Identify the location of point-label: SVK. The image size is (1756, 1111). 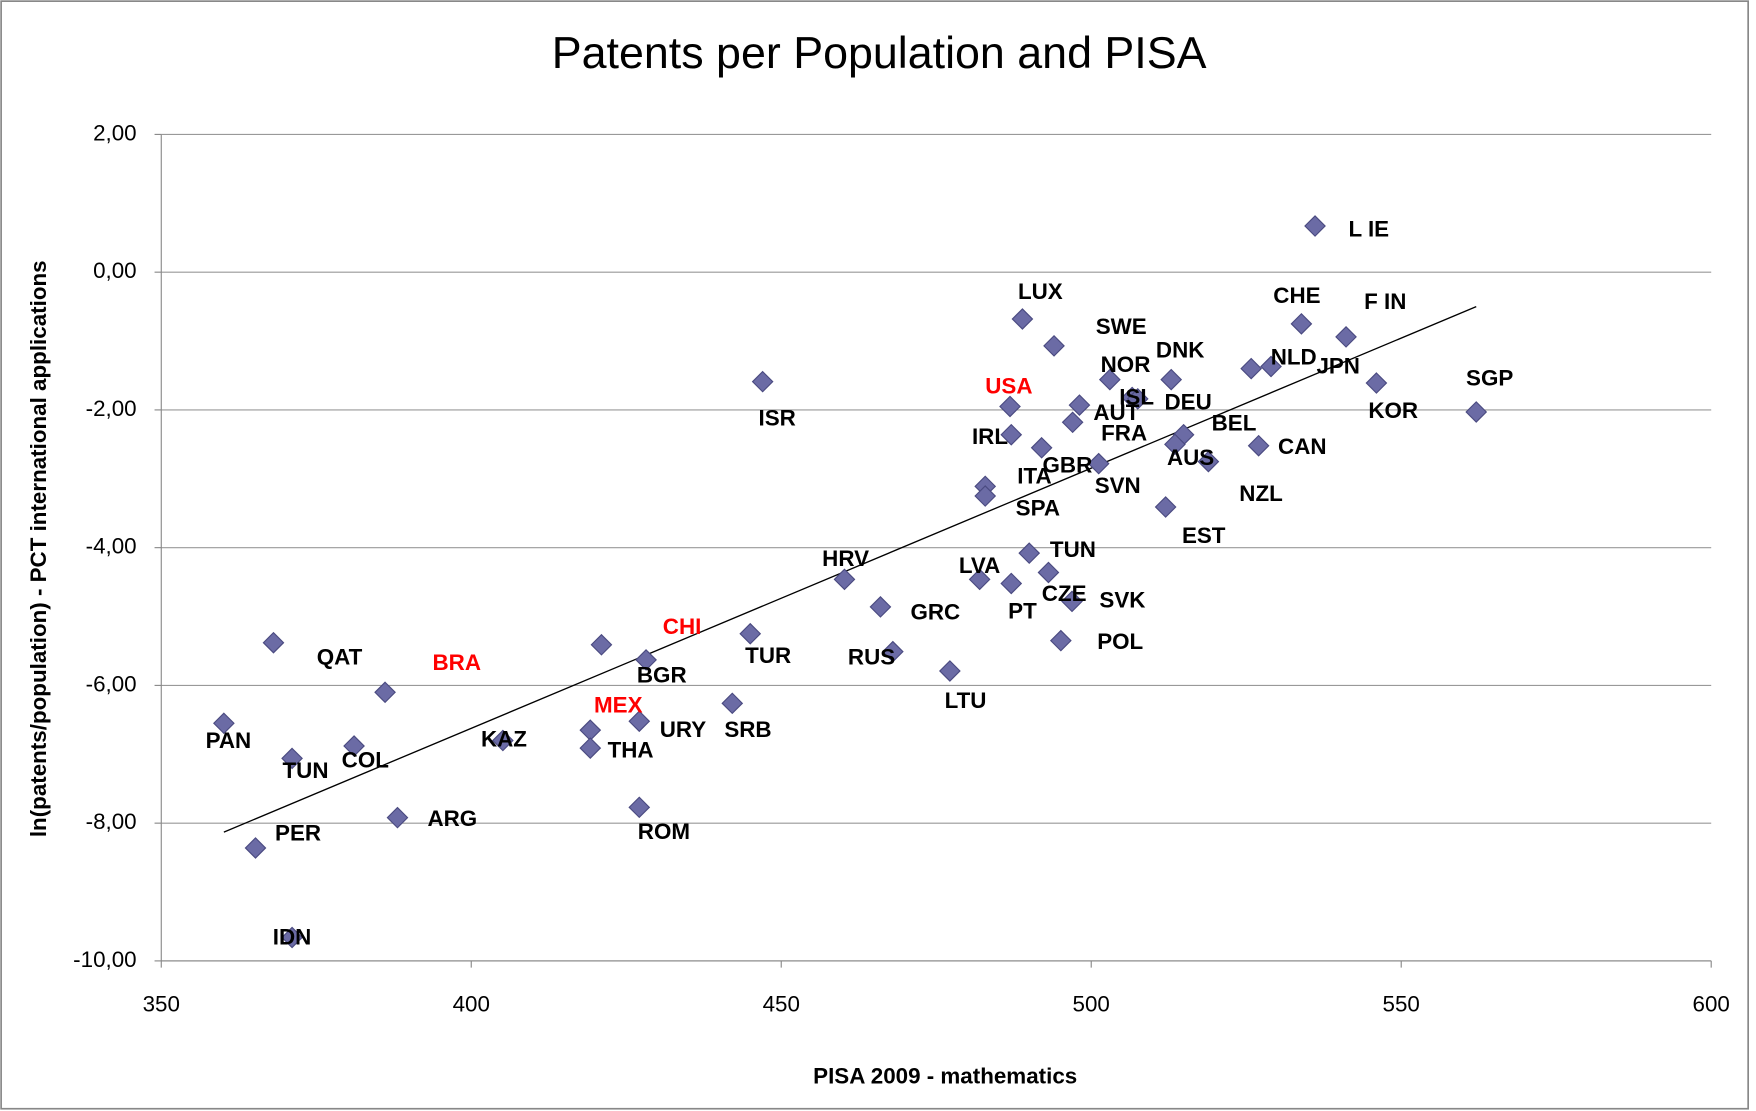
(1122, 599).